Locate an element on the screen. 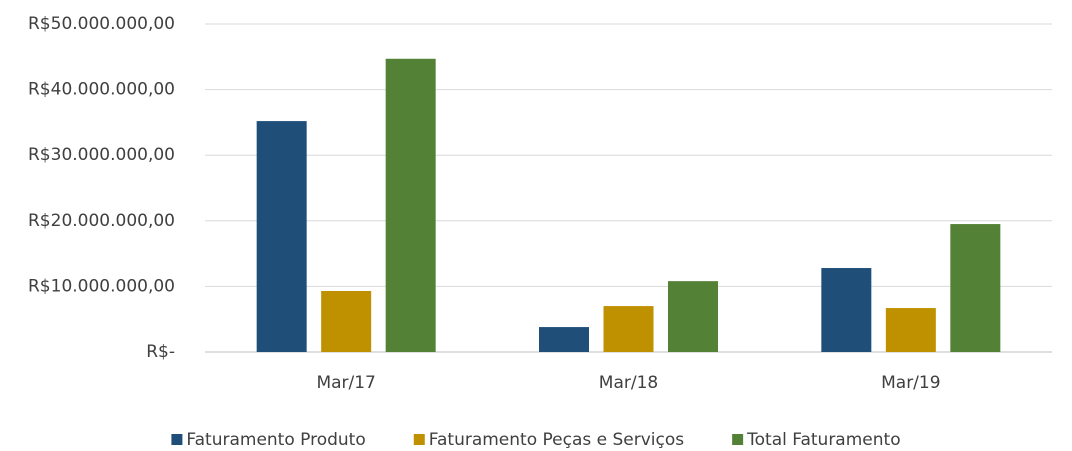 This screenshot has width=1072, height=451. y-tick-label: R$50.000.000,00 is located at coordinates (101, 24).